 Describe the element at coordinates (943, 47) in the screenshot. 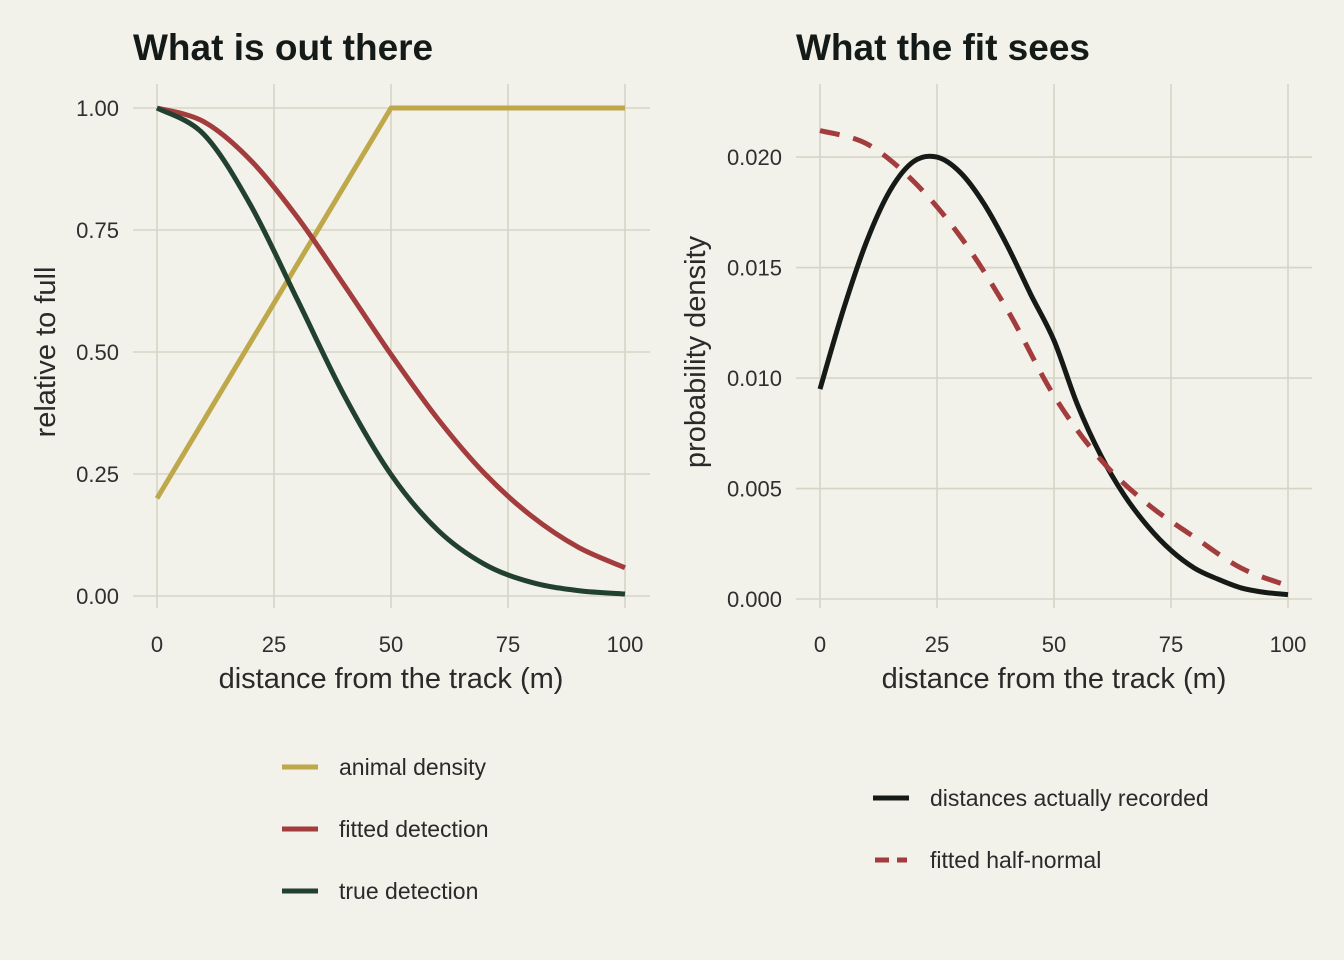

I see `panel-right-title: What the fit sees` at that location.